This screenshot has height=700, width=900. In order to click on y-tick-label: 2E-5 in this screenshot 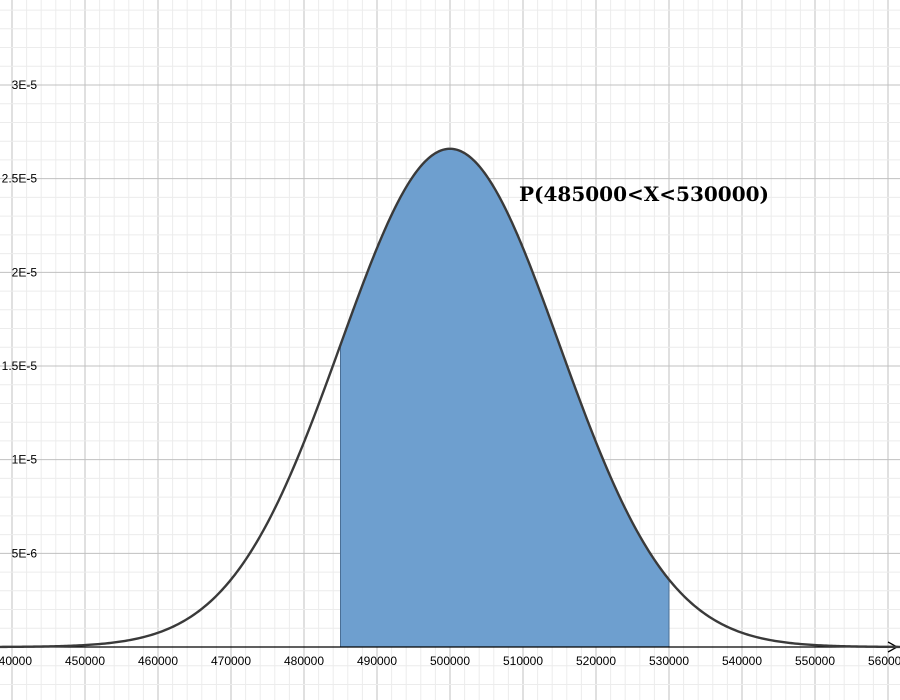, I will do `click(25, 272)`.